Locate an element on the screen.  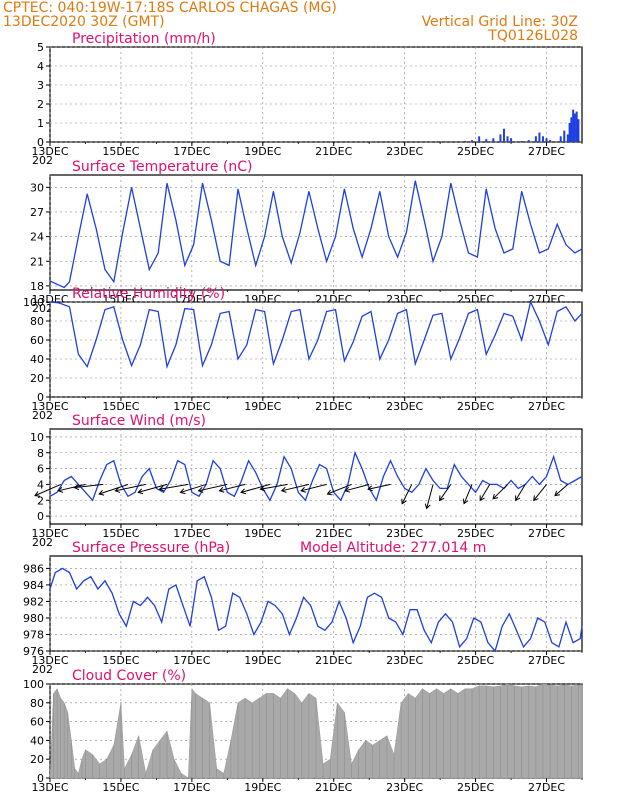
cloud-xtick-label: 27DEC is located at coordinates (546, 787).